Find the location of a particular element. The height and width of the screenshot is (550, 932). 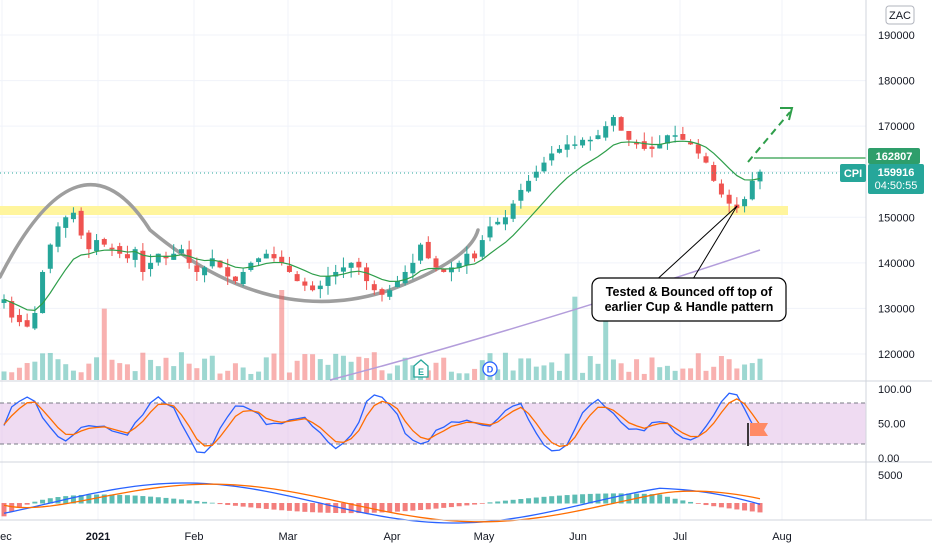

macd-signal-line is located at coordinates (382, 503).